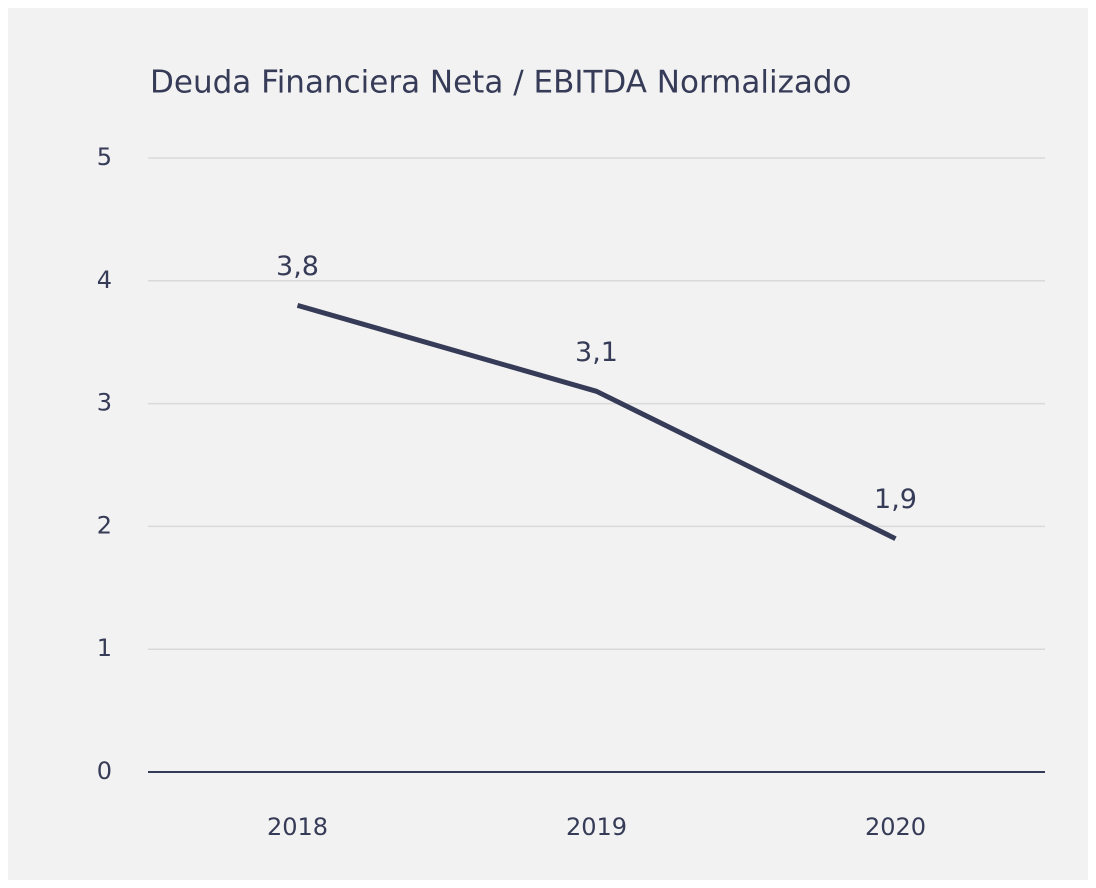  What do you see at coordinates (895, 499) in the screenshot?
I see `data-label: 1,9` at bounding box center [895, 499].